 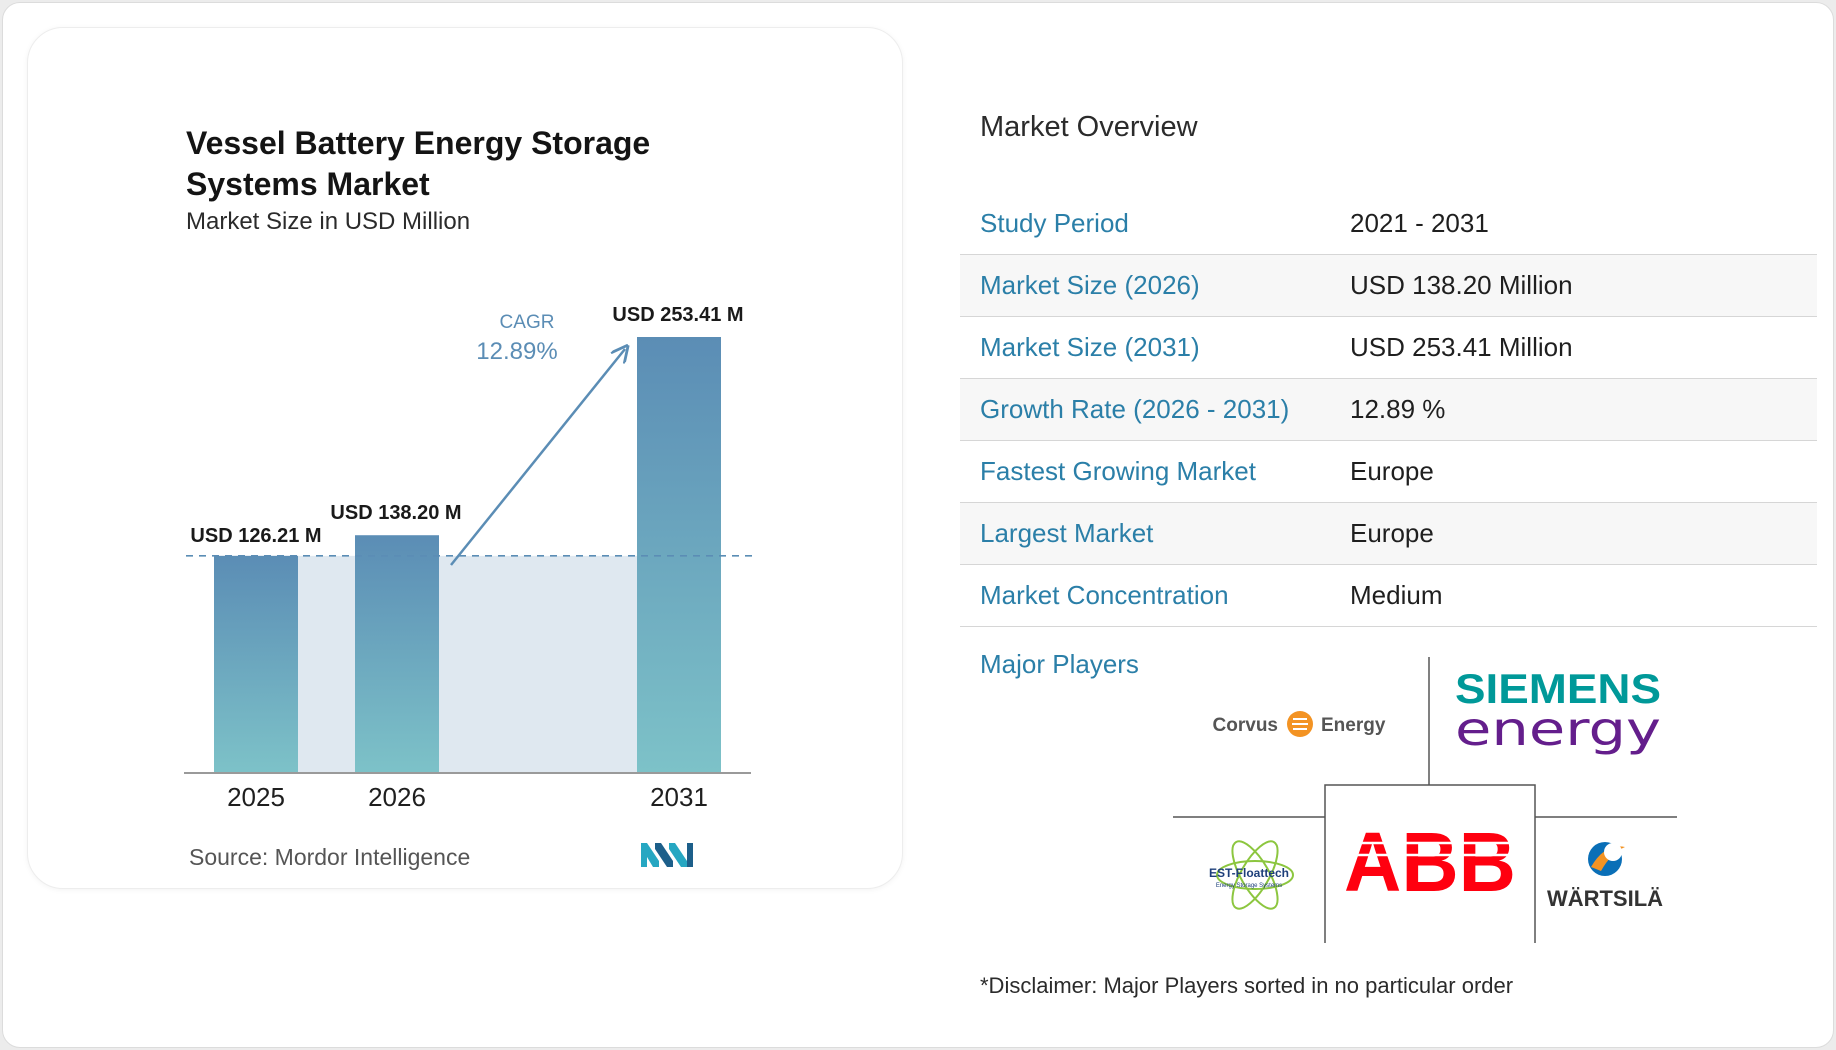 I want to click on atom-orbit-icon, so click(x=1255, y=875).